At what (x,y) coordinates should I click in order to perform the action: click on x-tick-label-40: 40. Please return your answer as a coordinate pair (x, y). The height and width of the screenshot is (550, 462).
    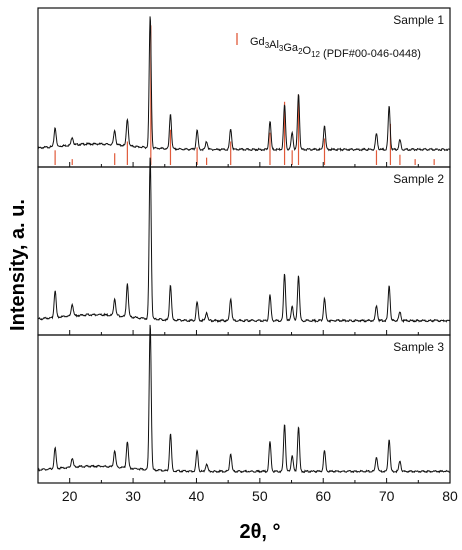
    Looking at the image, I should click on (197, 496).